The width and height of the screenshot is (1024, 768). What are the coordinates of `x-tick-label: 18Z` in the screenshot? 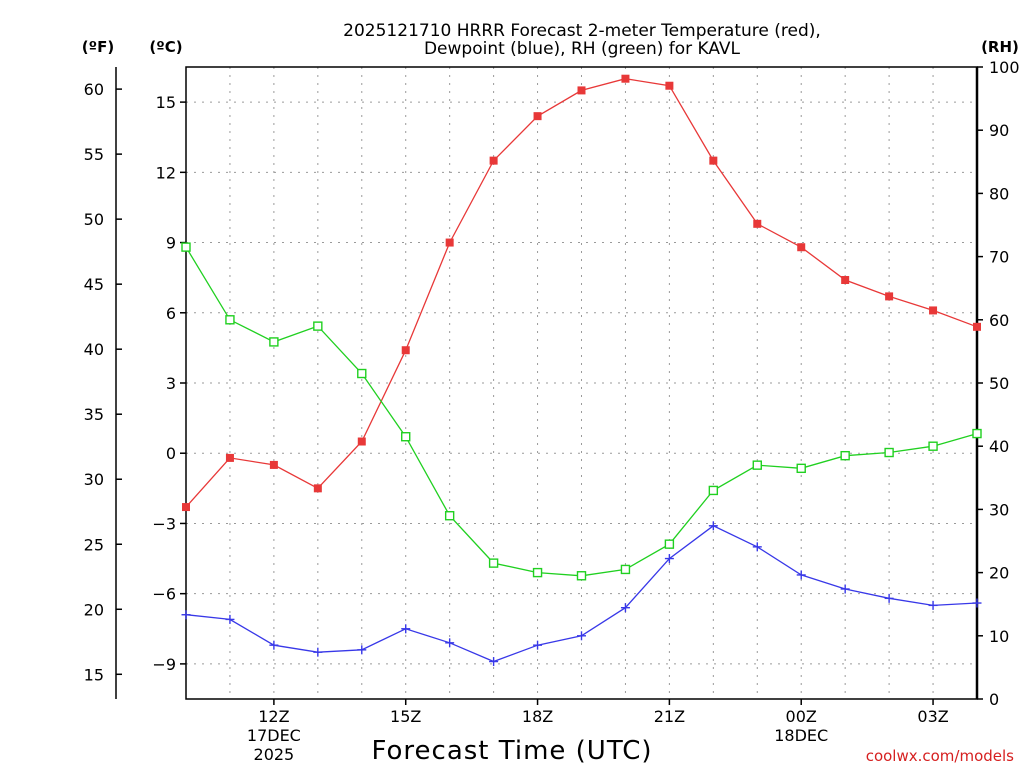 It's located at (537, 716).